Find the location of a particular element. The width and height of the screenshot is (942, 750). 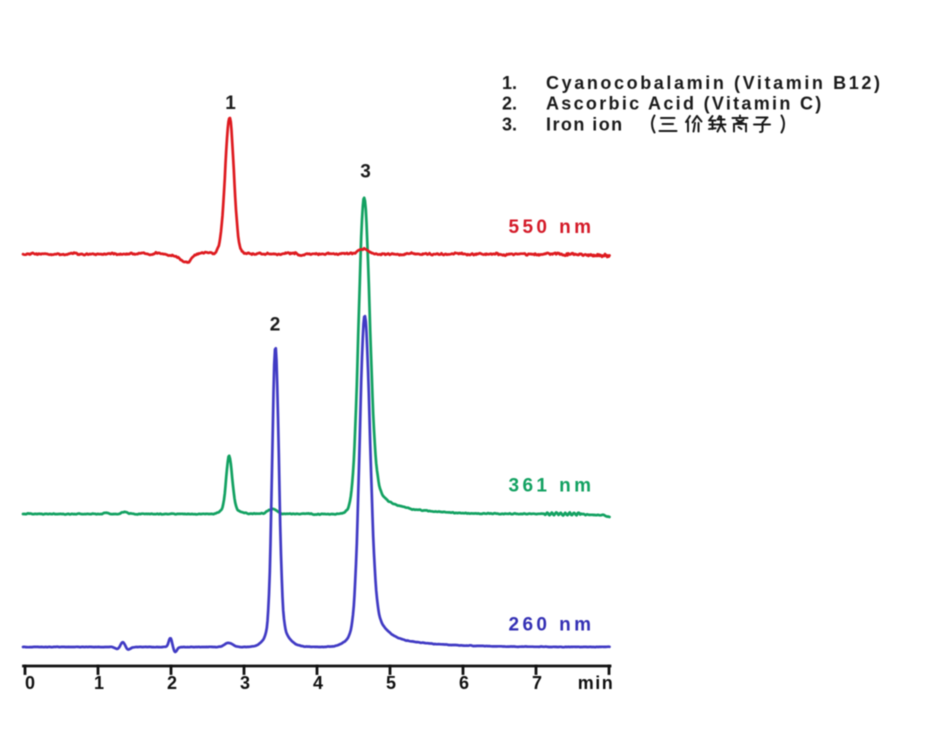

svg-text: 3. is located at coordinates (509, 125).